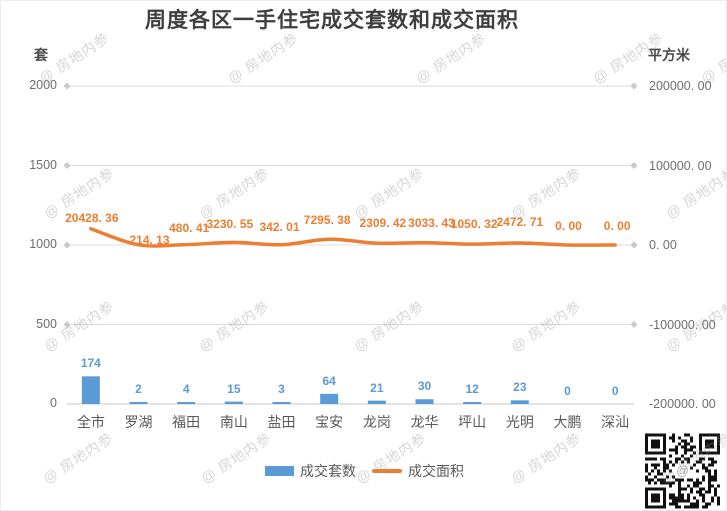 The height and width of the screenshot is (511, 727). Describe the element at coordinates (46, 323) in the screenshot. I see `left-axis-tick-label: 500` at that location.